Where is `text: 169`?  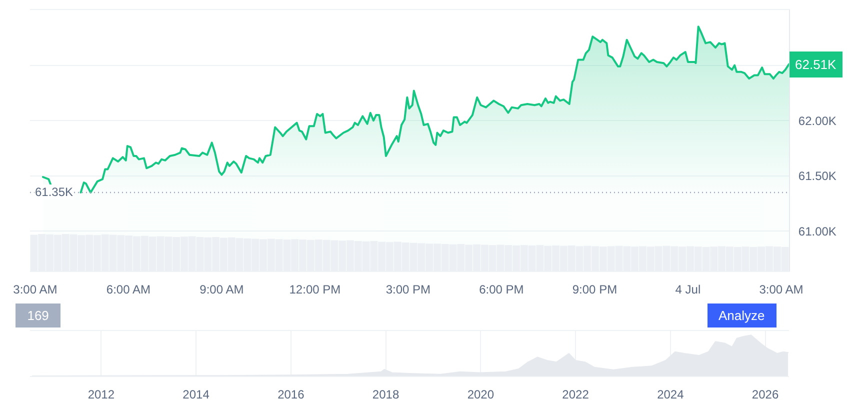 text: 169 is located at coordinates (38, 315).